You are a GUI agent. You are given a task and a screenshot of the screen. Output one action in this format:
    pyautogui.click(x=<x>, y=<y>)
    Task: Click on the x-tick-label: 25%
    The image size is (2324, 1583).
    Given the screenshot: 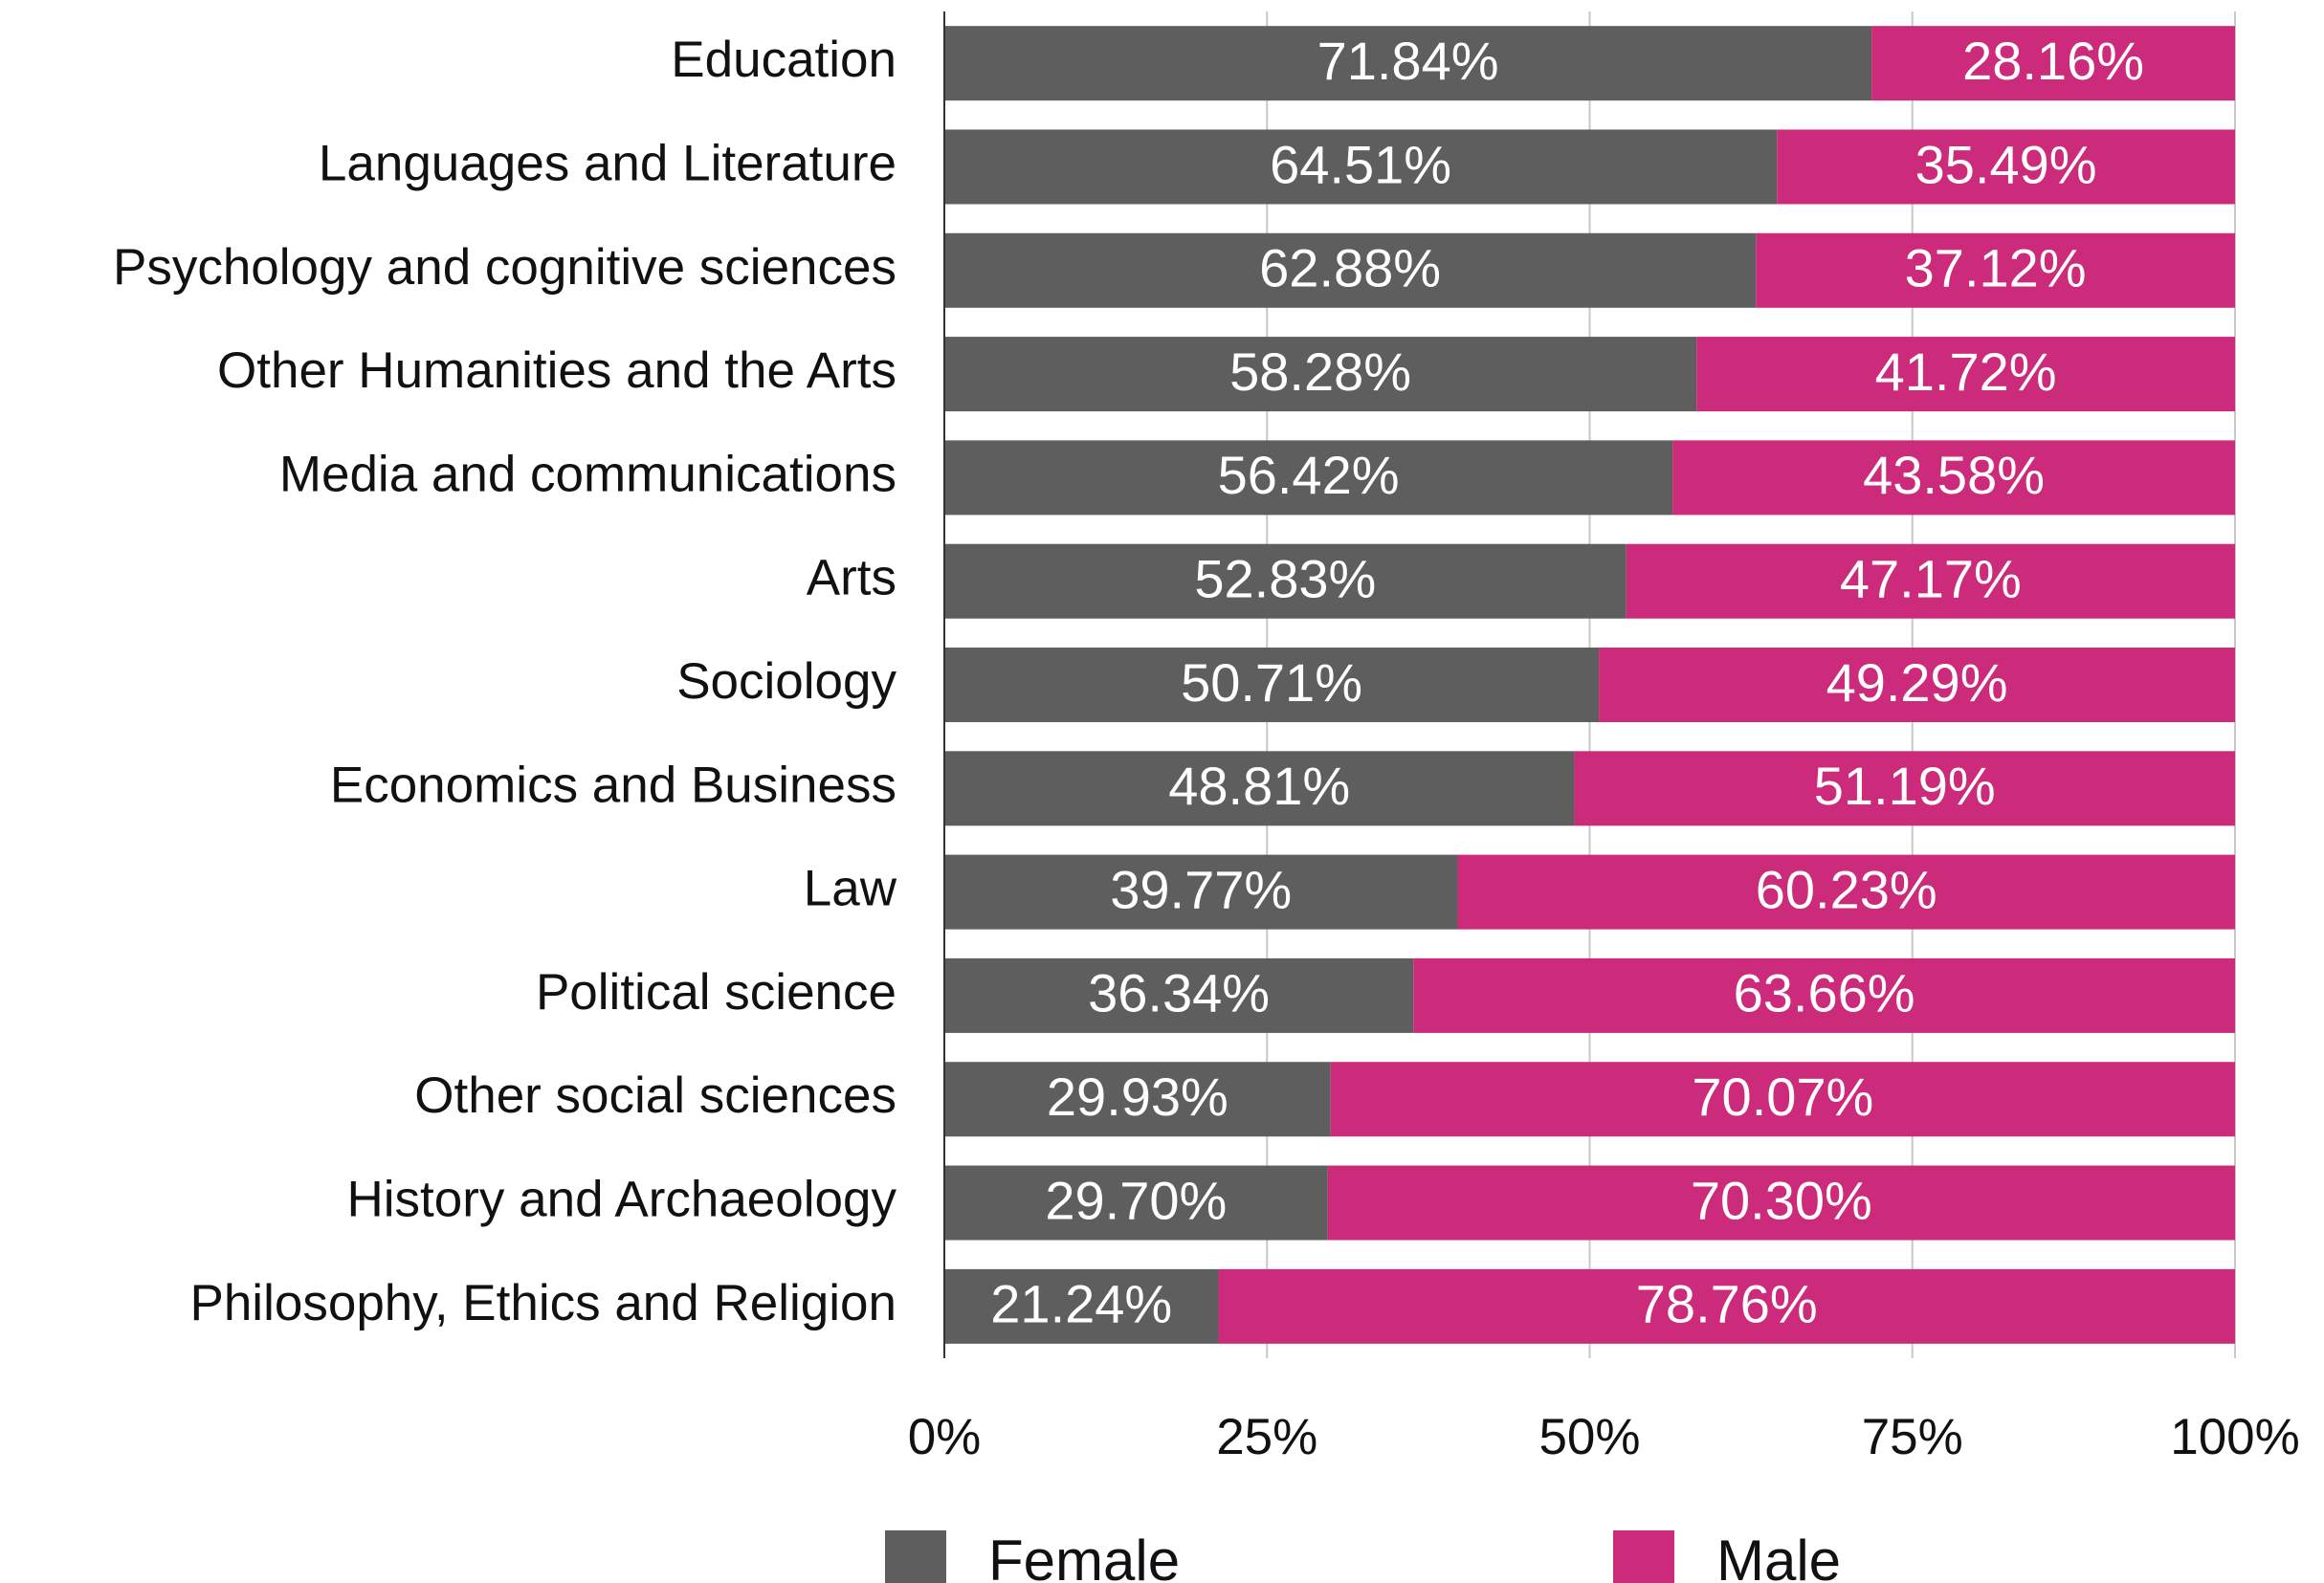 What is the action you would take?
    pyautogui.click(x=1266, y=1437)
    